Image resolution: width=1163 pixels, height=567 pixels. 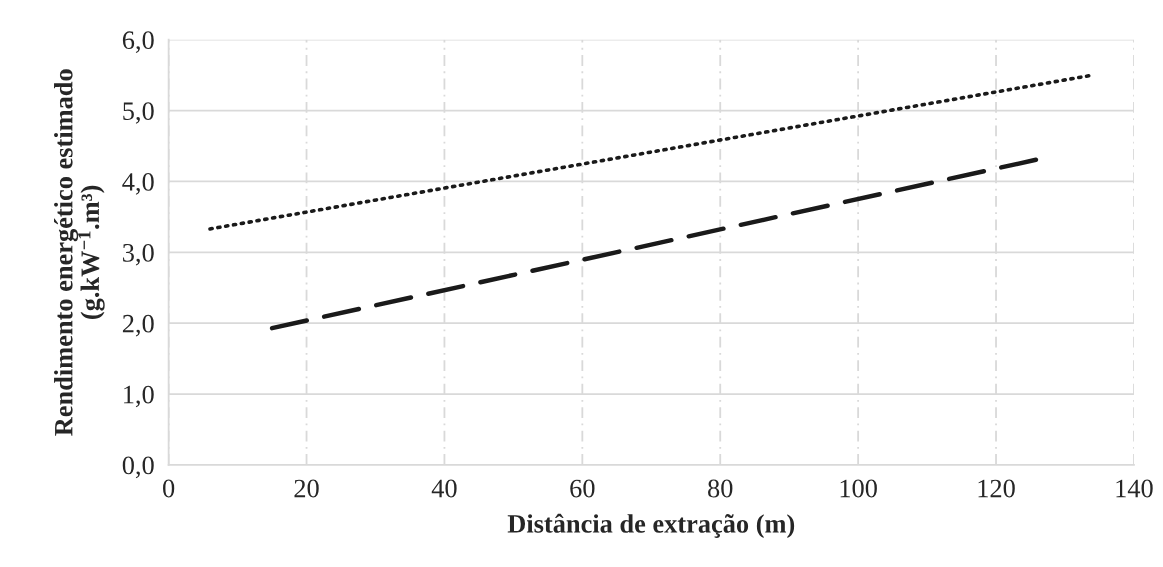 What do you see at coordinates (444, 488) in the screenshot?
I see `x-tick-label: 40` at bounding box center [444, 488].